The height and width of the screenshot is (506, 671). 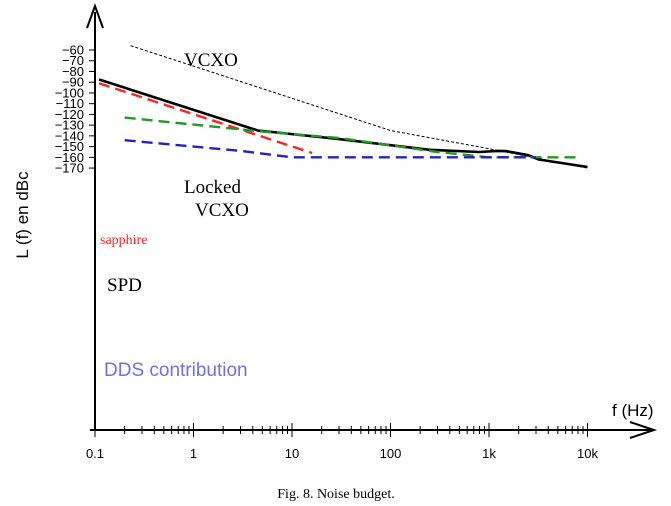 What do you see at coordinates (95, 16) in the screenshot?
I see `y-axis-arrow-icon` at bounding box center [95, 16].